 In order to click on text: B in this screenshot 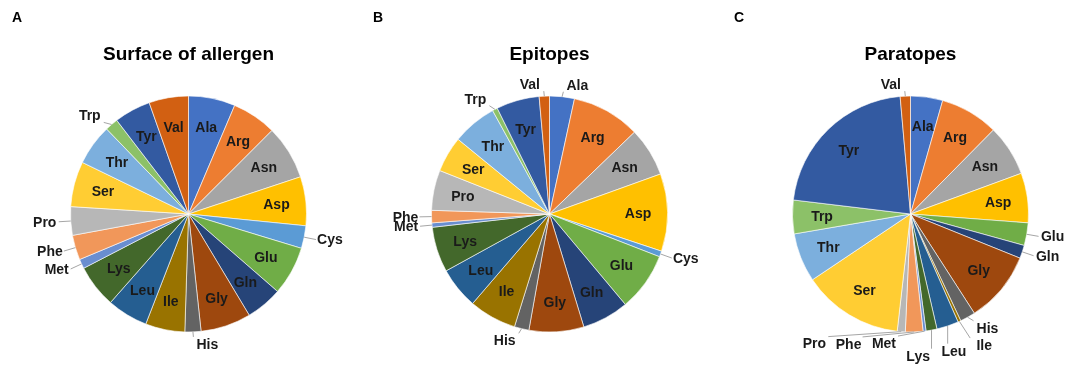, I will do `click(378, 17)`.